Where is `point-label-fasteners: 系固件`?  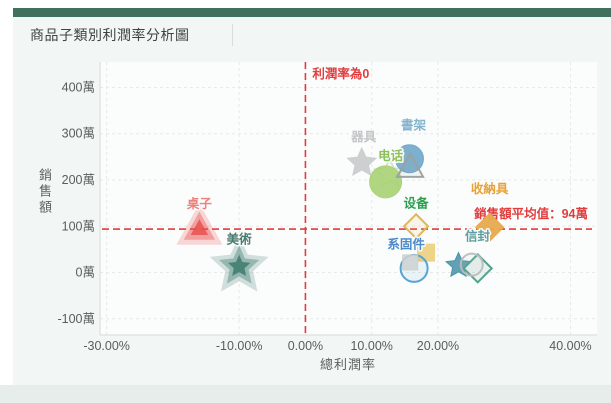 point-label-fasteners: 系固件 is located at coordinates (406, 243).